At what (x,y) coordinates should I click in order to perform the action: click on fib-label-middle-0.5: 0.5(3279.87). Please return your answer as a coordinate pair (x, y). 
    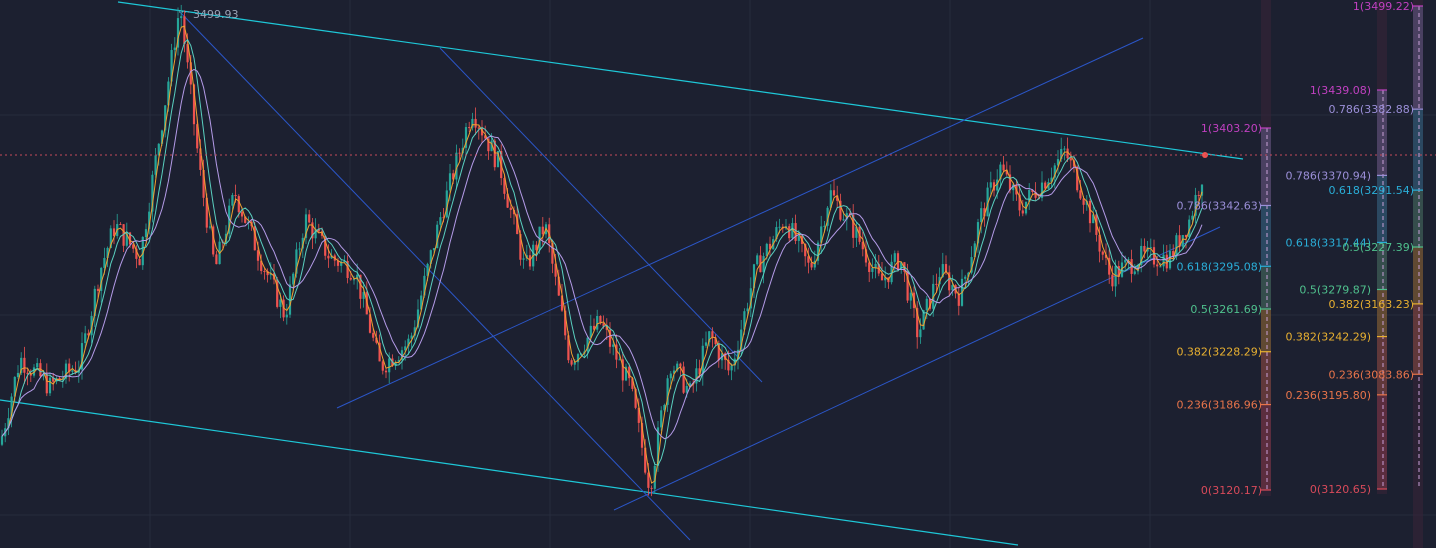
    Looking at the image, I should click on (1335, 289).